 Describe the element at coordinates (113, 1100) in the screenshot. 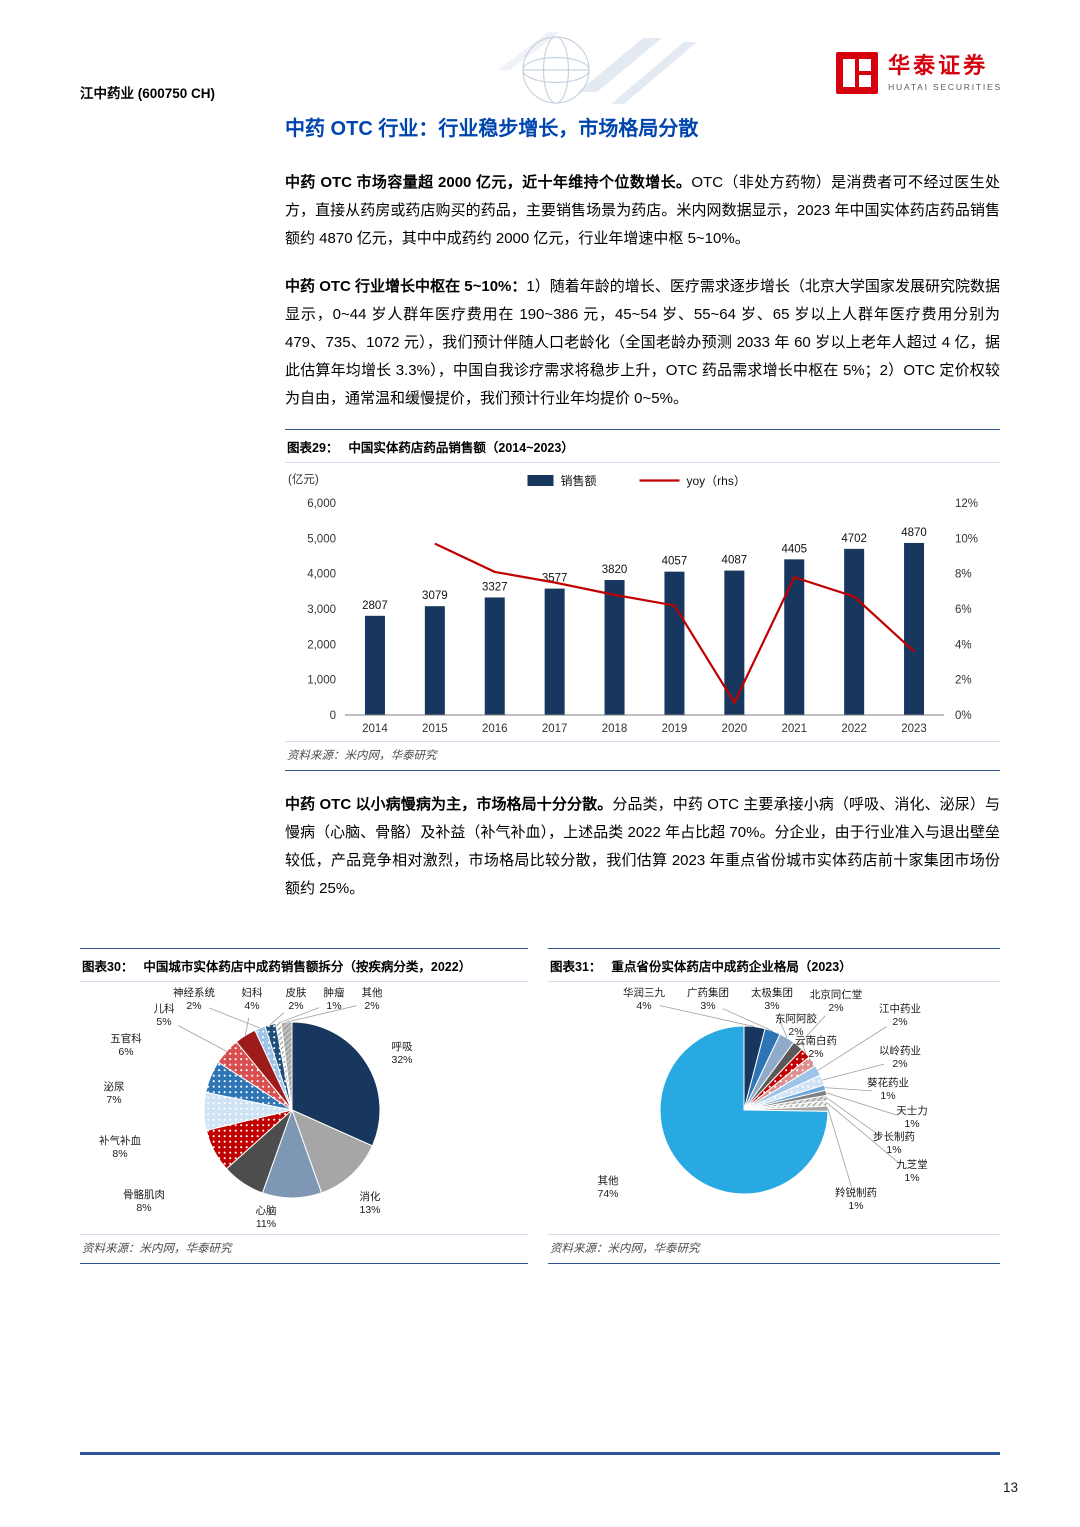

I see `svg-text: 7%` at that location.